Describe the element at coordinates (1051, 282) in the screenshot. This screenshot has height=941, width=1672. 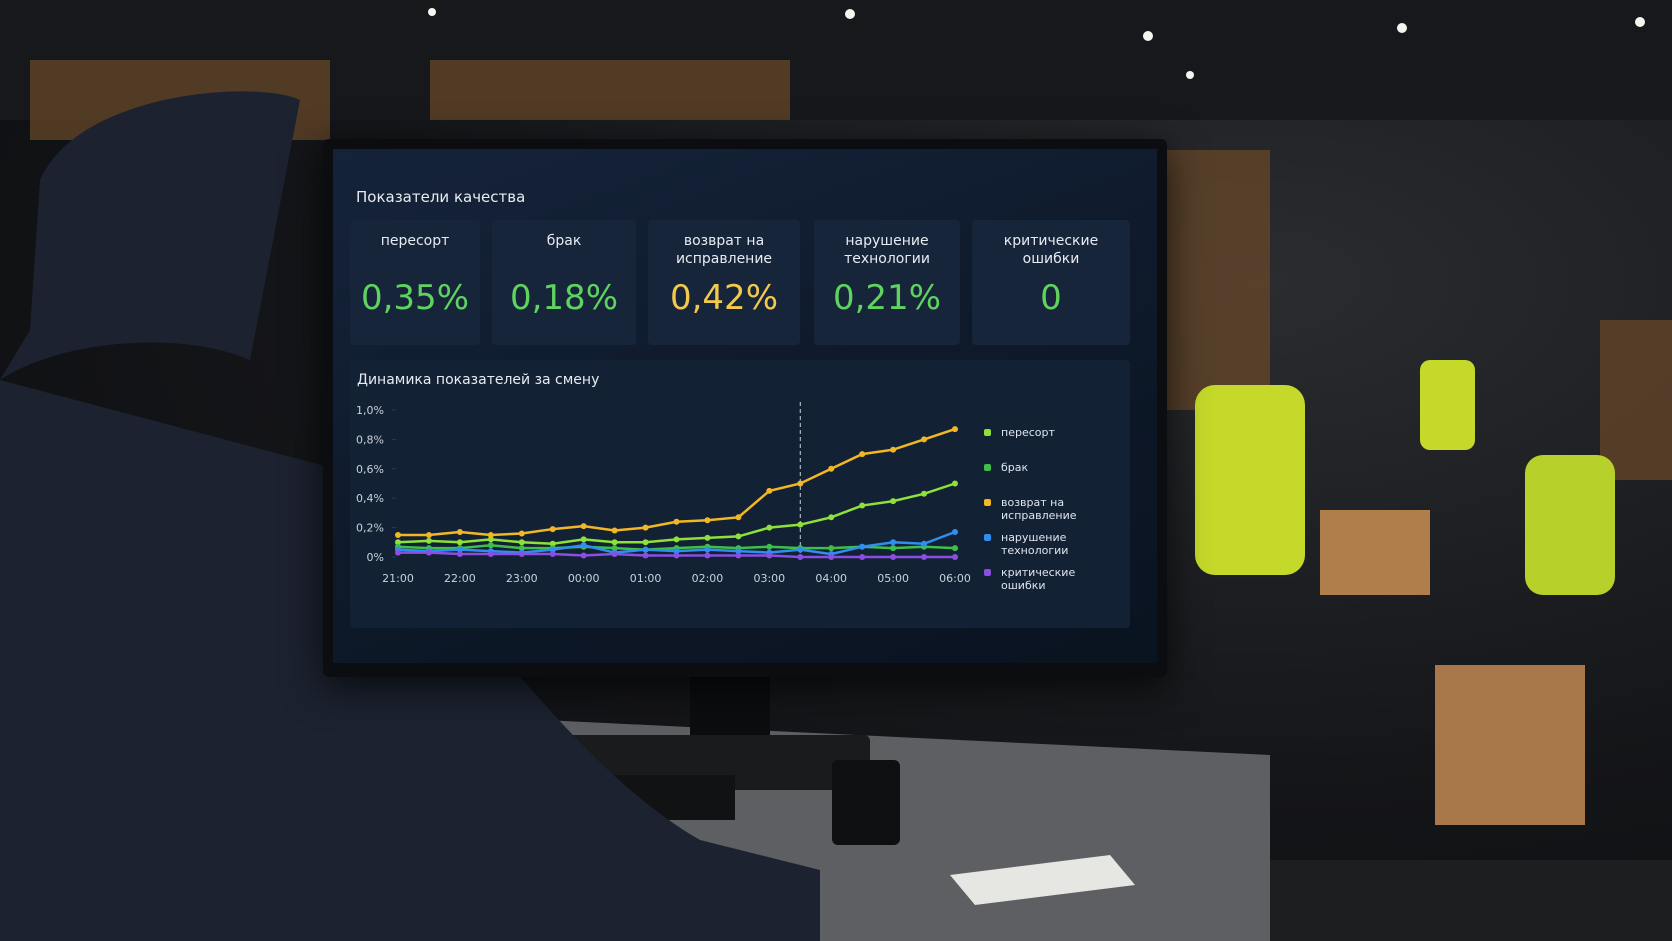
I see `kpi-card: критические ошибки 0` at that location.